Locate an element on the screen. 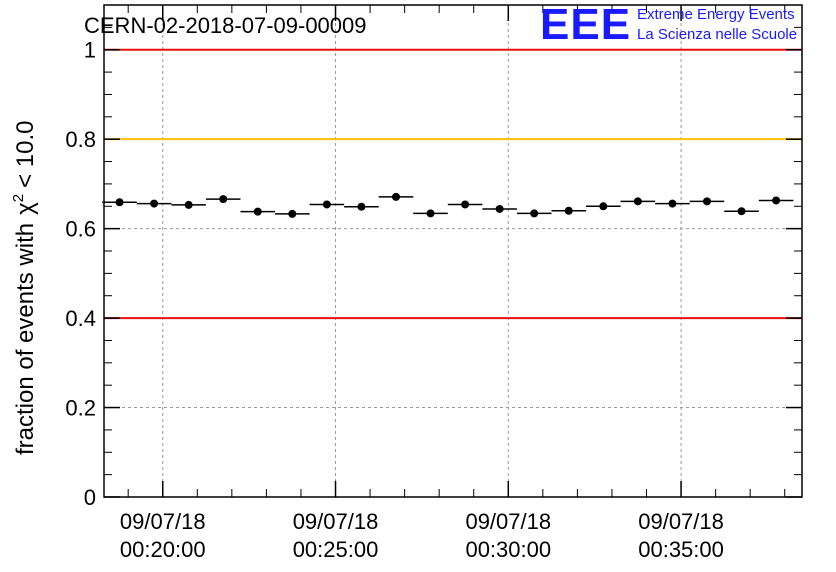 Image resolution: width=836 pixels, height=572 pixels. x-tick-date-0: 09/07/18 is located at coordinates (163, 521).